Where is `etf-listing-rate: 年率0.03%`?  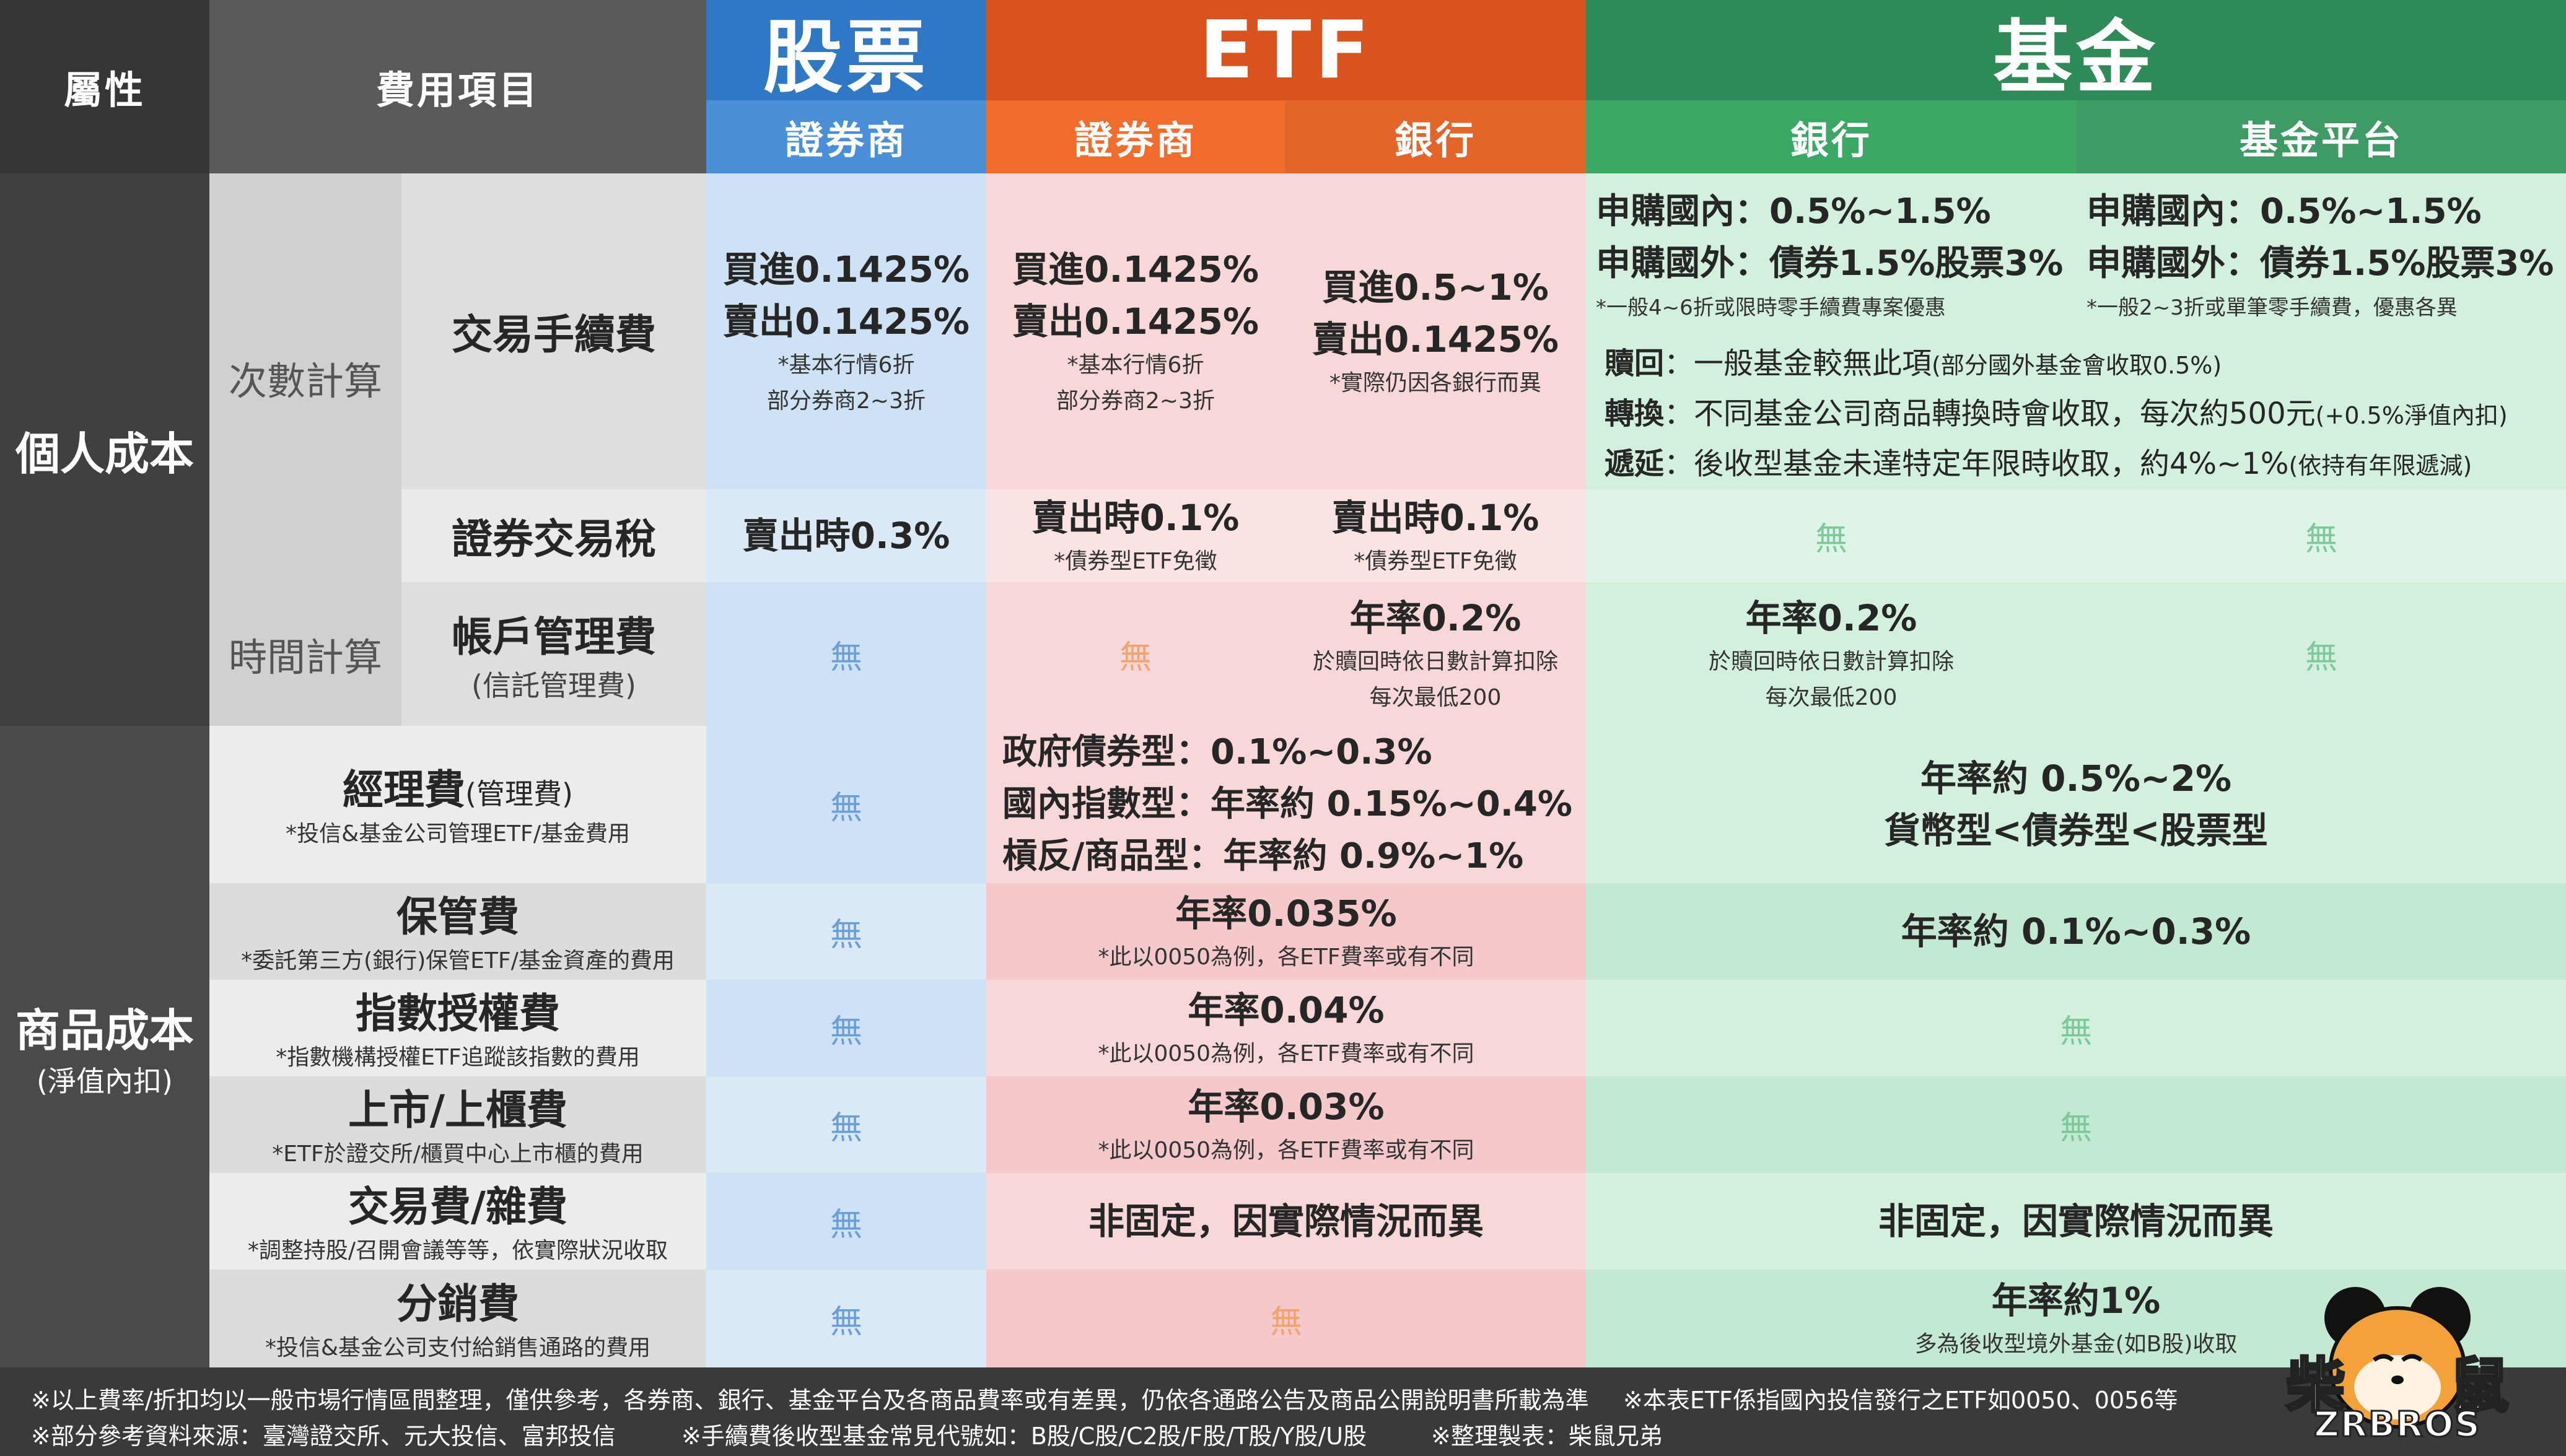 etf-listing-rate: 年率0.03% is located at coordinates (1286, 1107).